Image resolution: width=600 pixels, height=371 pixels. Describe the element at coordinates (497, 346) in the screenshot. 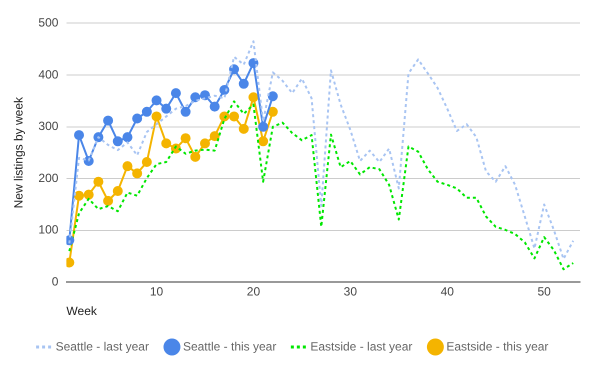

I see `legend-label: Eastside - this year` at that location.